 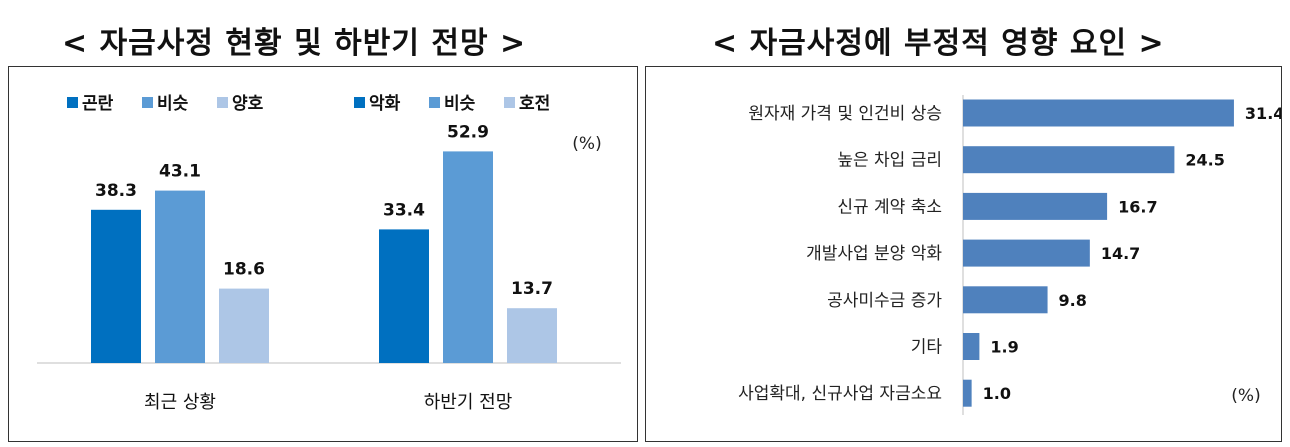 What do you see at coordinates (534, 104) in the screenshot?
I see `legend-label: 호전` at bounding box center [534, 104].